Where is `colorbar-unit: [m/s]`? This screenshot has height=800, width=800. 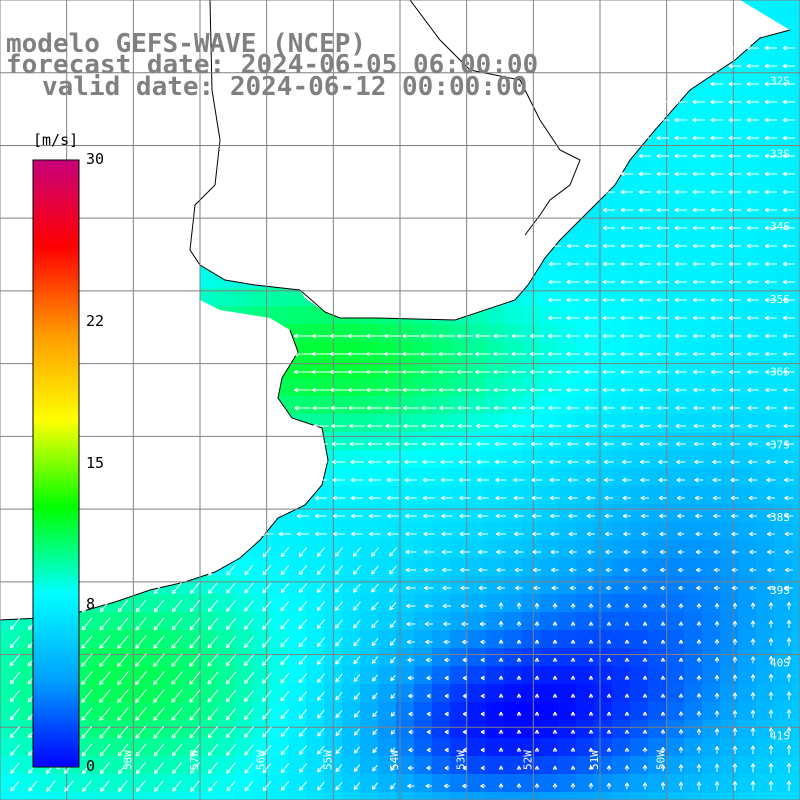 colorbar-unit: [m/s] is located at coordinates (56, 140).